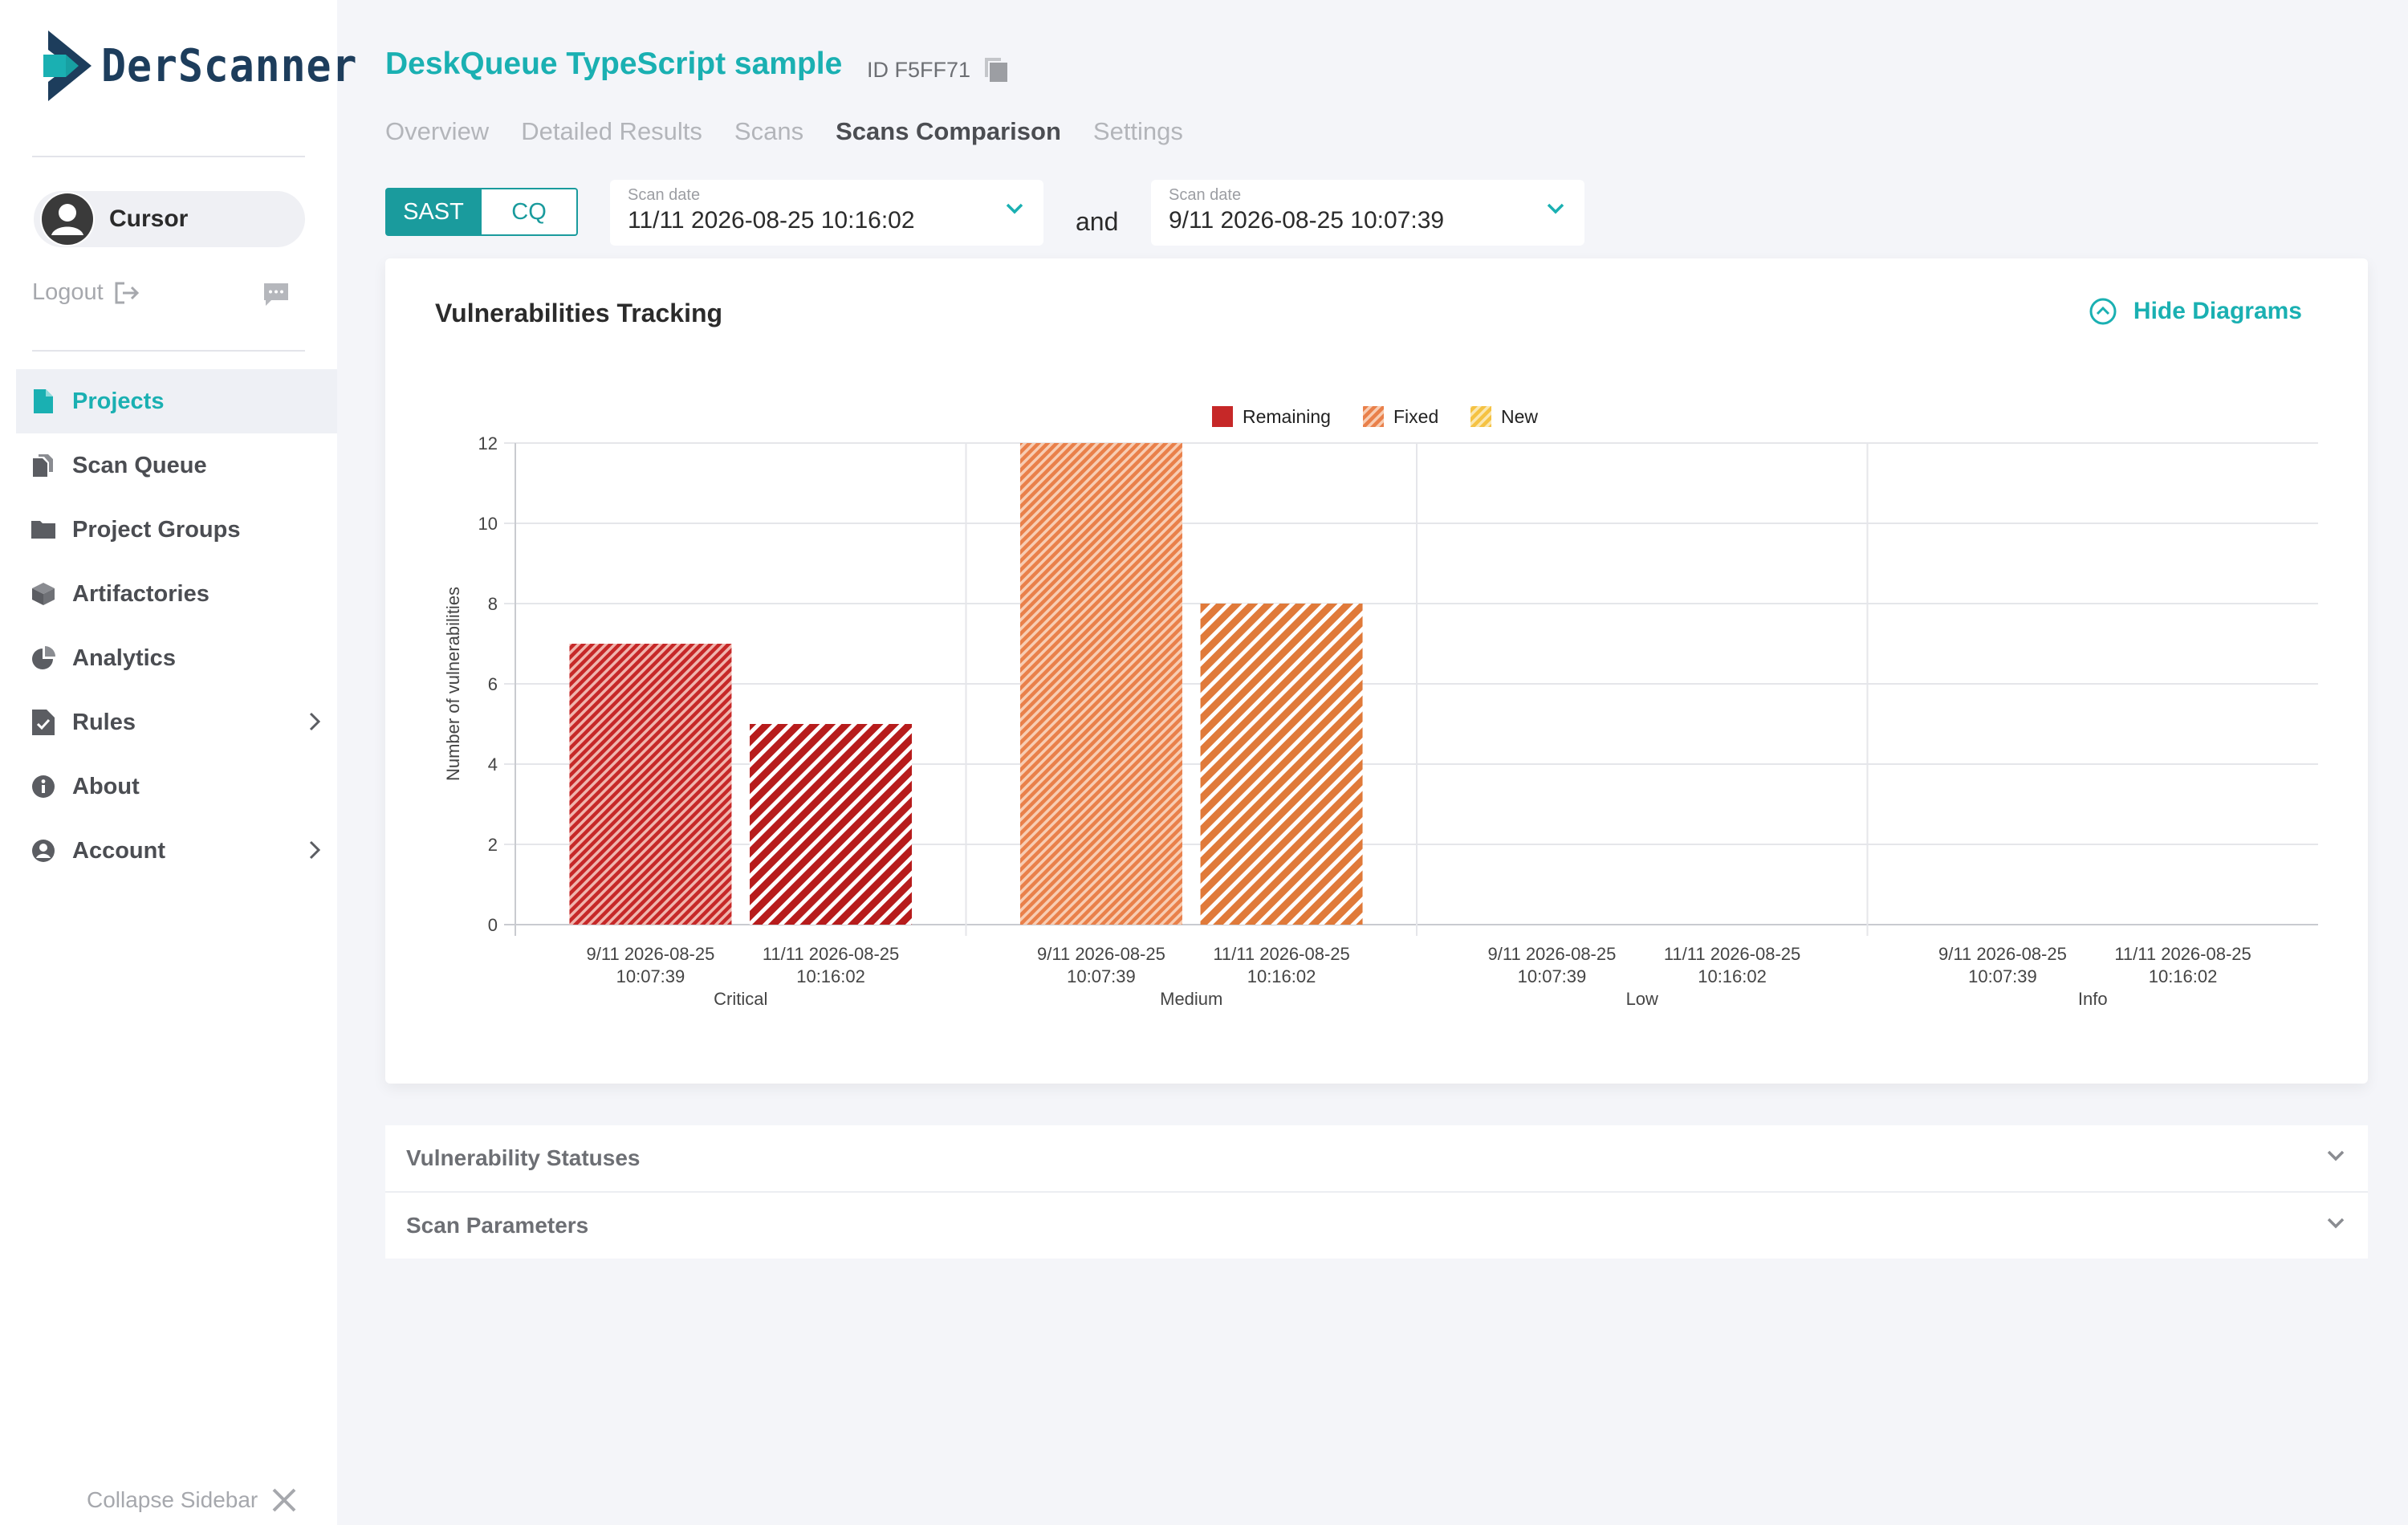 The image size is (2408, 1525). I want to click on chat-icon, so click(276, 294).